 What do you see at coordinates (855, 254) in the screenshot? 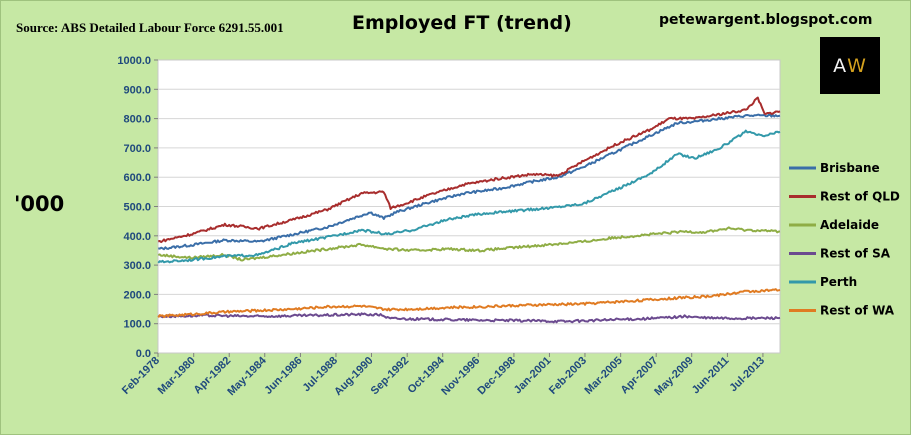
I see `legend-label: Rest of SA` at bounding box center [855, 254].